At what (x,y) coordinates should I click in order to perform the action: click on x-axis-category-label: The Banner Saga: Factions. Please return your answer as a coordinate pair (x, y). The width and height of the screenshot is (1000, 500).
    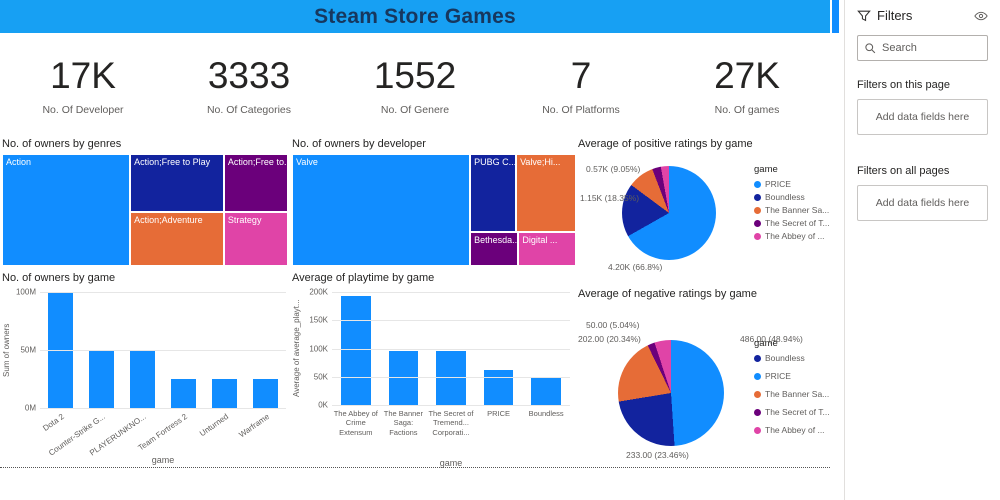
    Looking at the image, I should click on (403, 423).